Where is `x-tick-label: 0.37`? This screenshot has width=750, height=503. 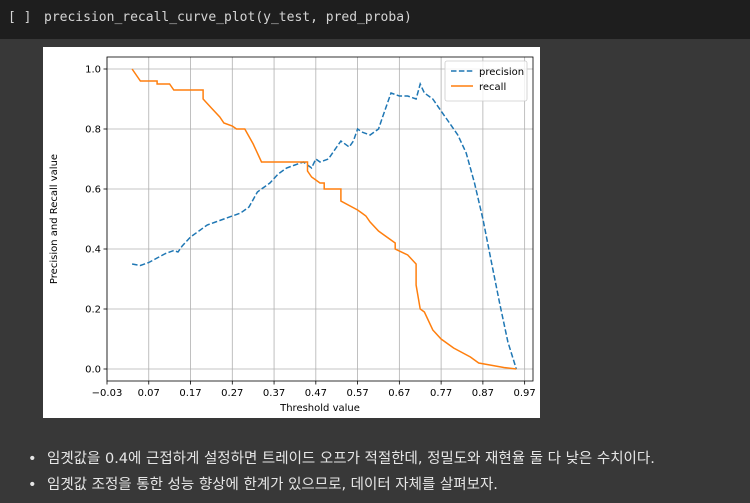 x-tick-label: 0.37 is located at coordinates (274, 393).